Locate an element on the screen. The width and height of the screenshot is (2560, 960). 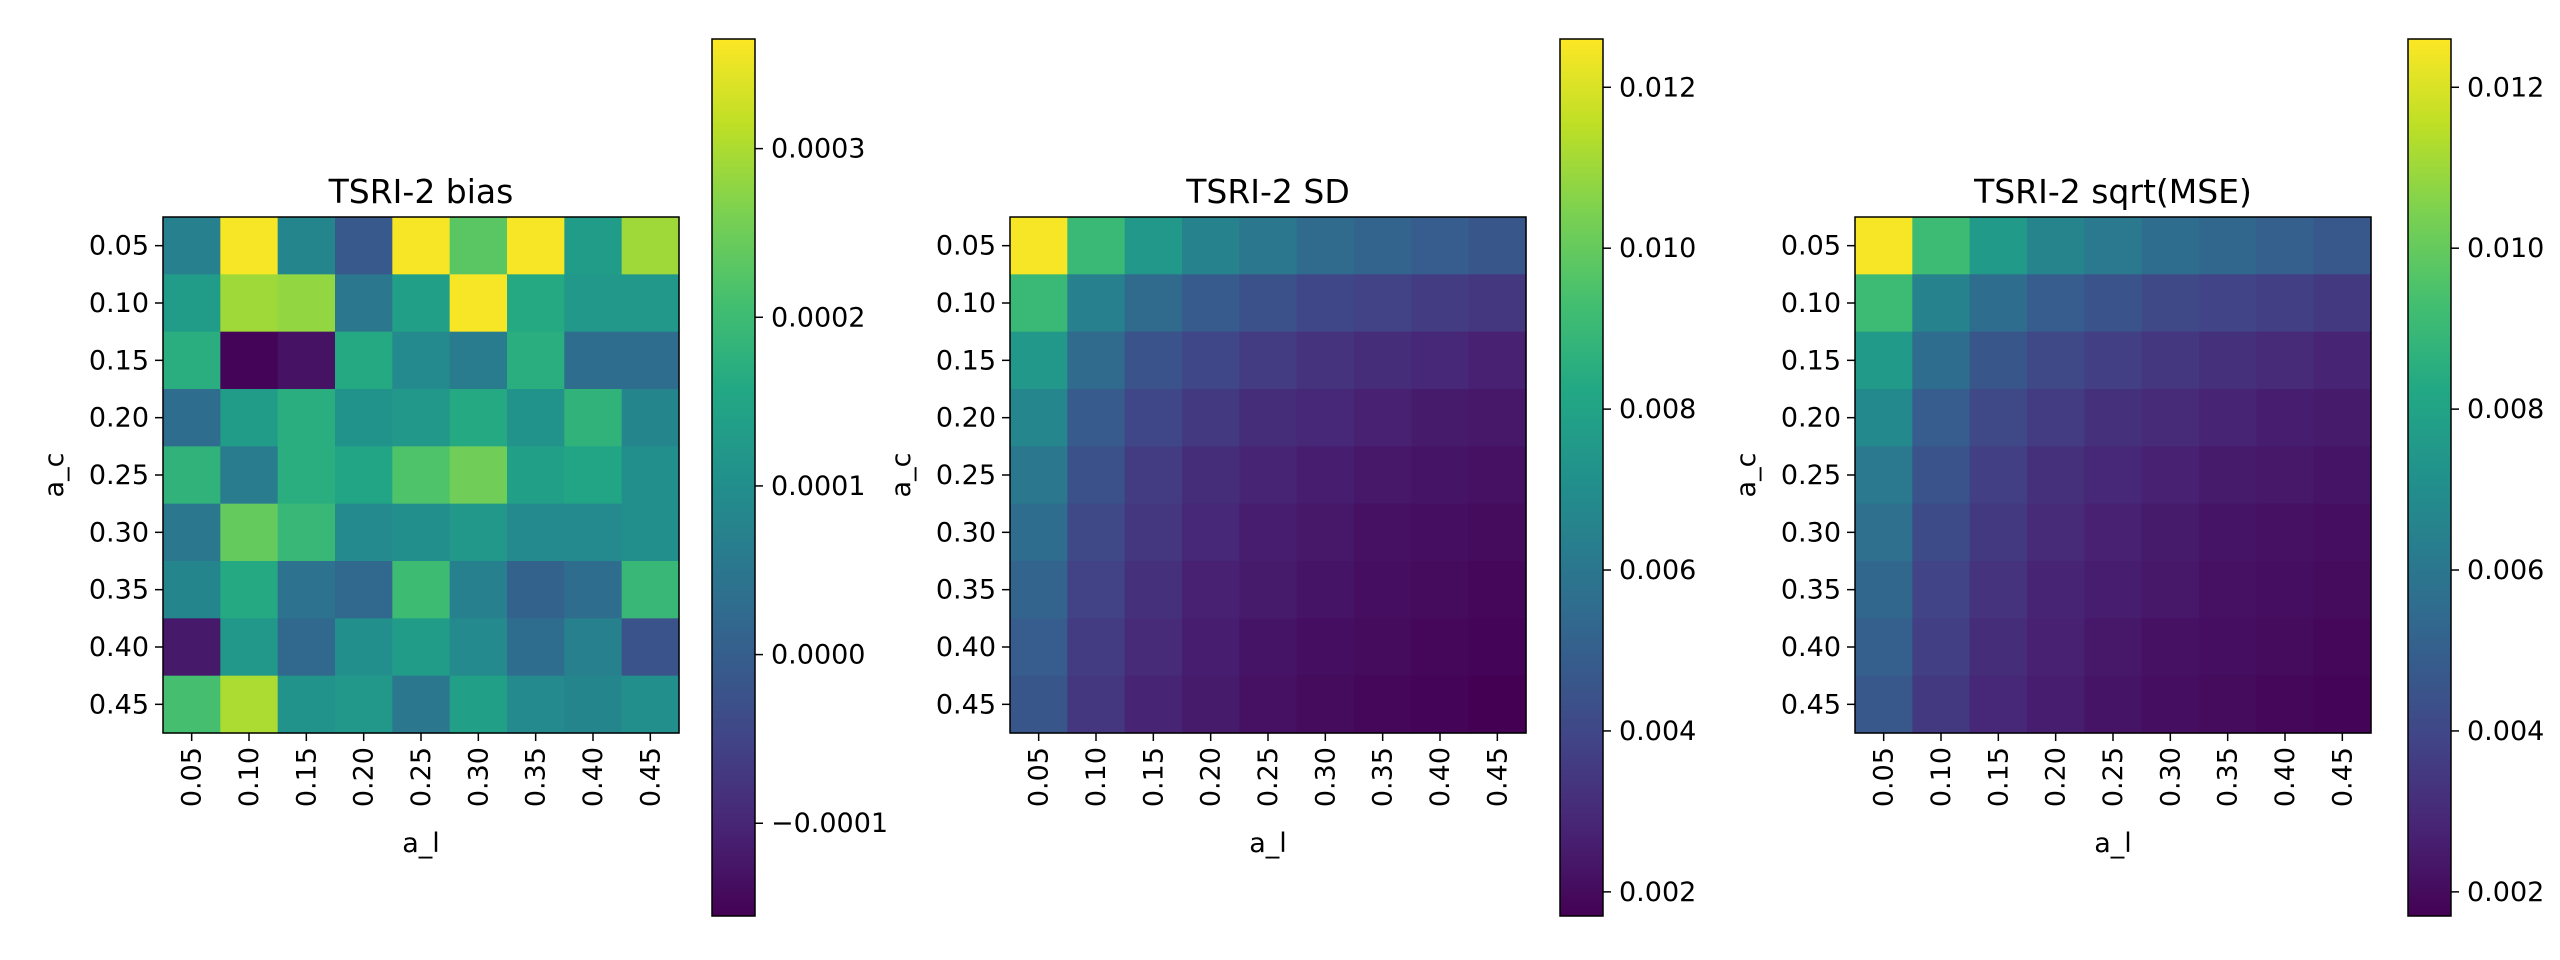
heatmap-cell-r3-c9 is located at coordinates (2342, 360).